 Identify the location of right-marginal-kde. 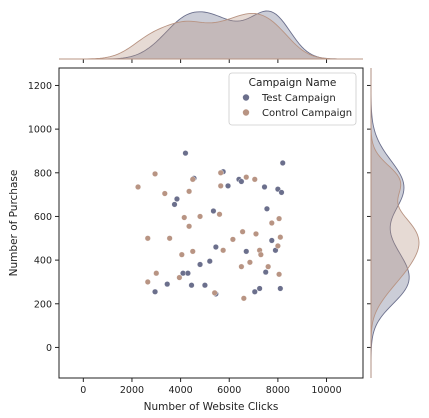
(393, 223).